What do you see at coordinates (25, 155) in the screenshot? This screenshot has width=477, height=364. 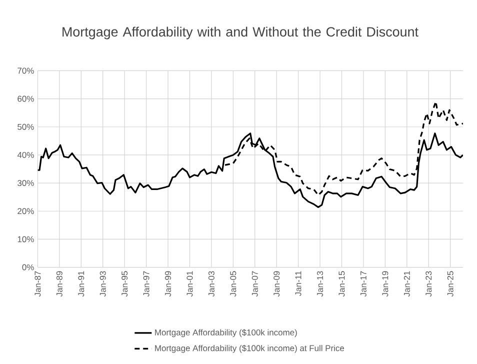 I see `y-tick-label: 40%` at bounding box center [25, 155].